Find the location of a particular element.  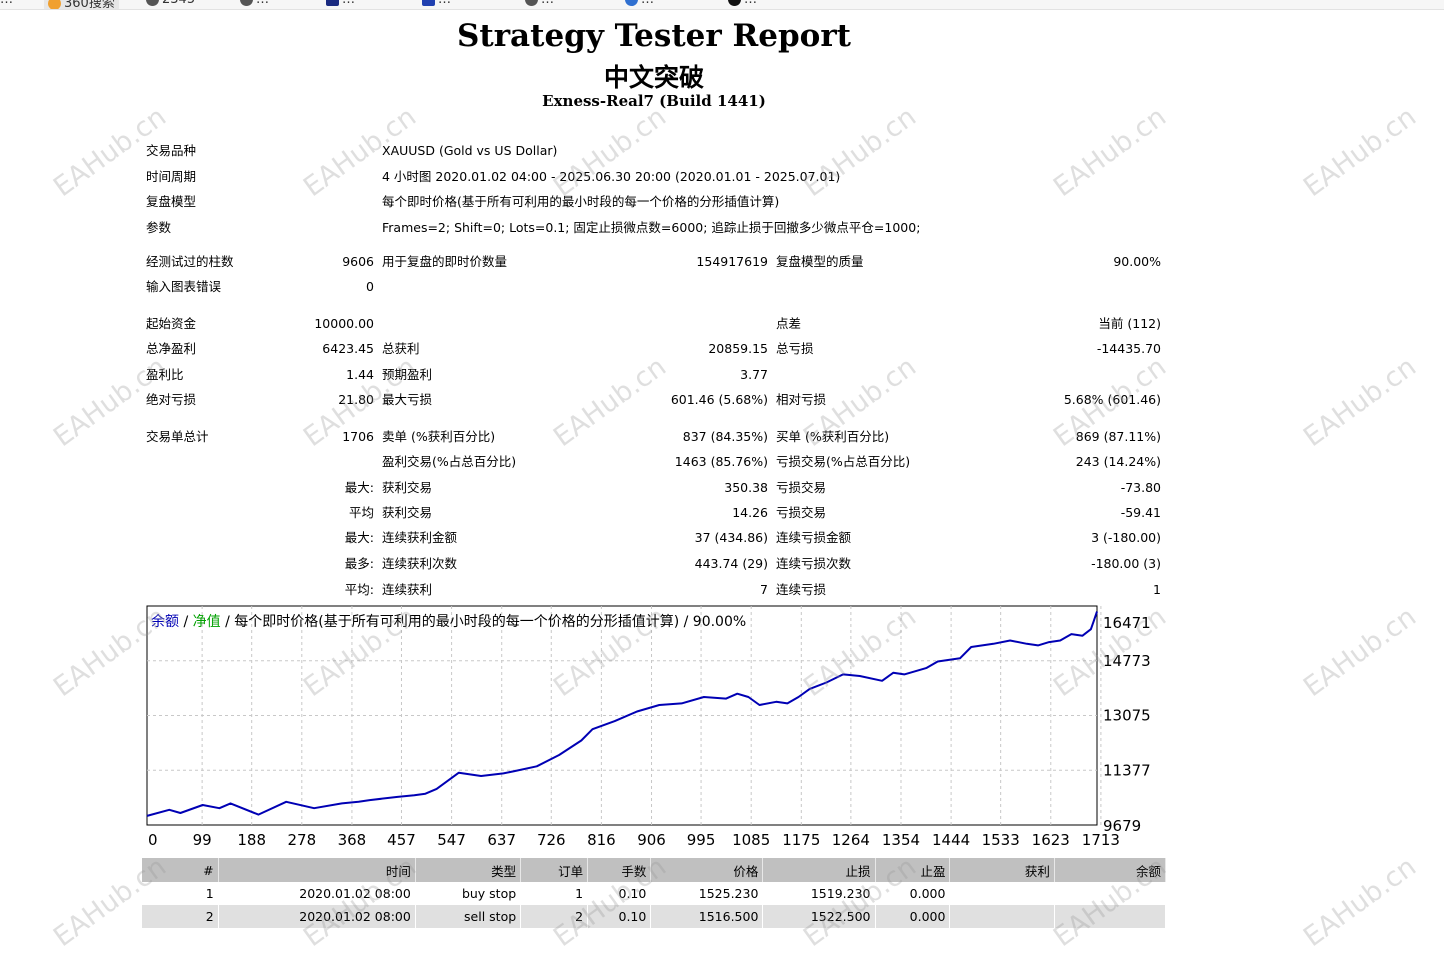

average-loss-value: -59.41 is located at coordinates (1140, 512).